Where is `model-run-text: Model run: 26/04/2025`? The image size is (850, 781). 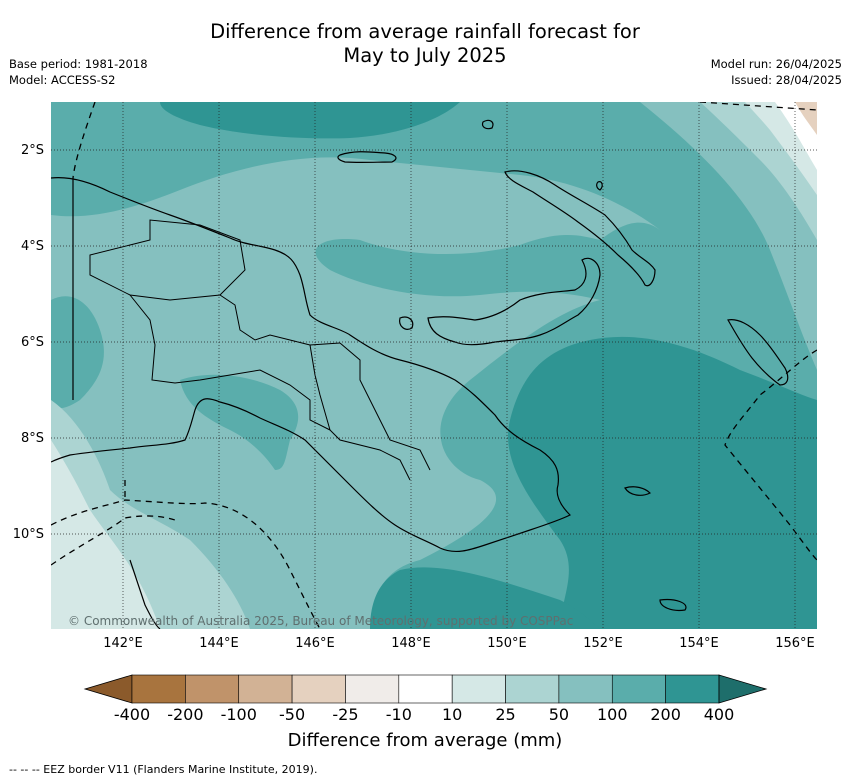 model-run-text: Model run: 26/04/2025 is located at coordinates (776, 64).